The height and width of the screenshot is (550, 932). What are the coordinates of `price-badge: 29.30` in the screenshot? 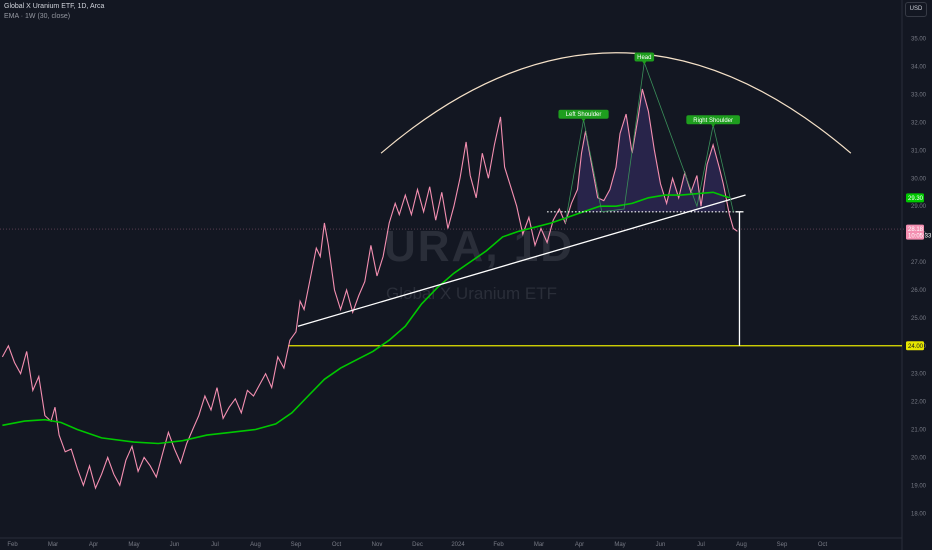 It's located at (915, 198).